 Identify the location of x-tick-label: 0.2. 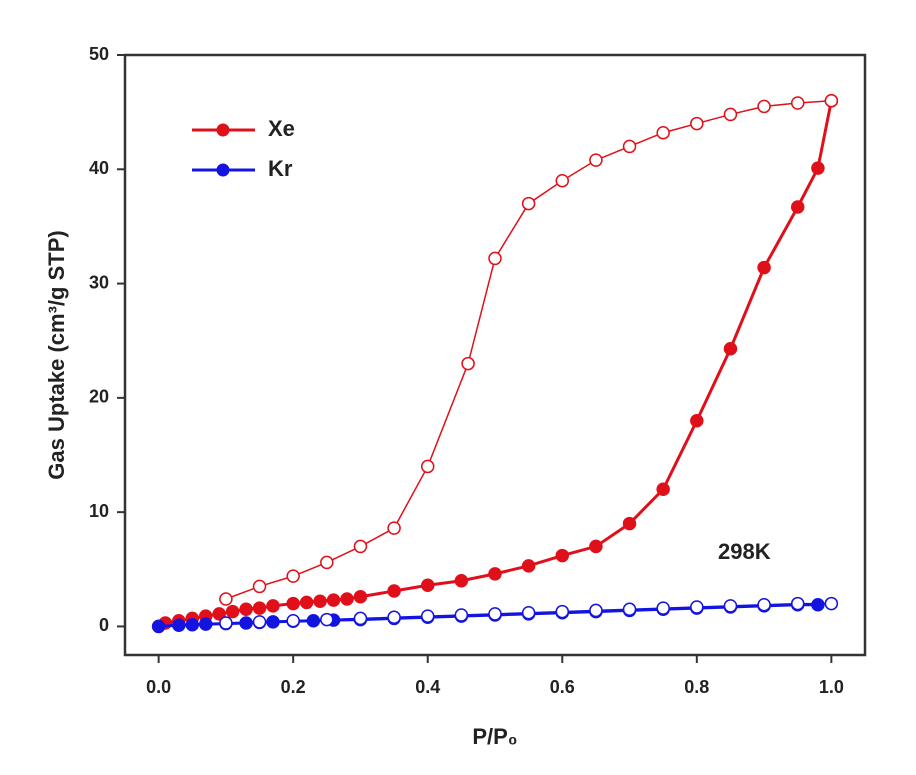
(293, 687).